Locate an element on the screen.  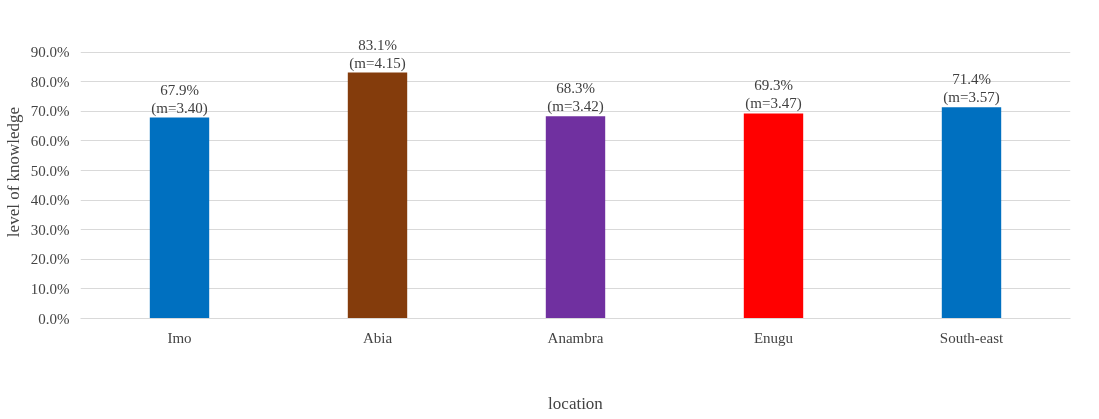
y-tick-label: 30.0% is located at coordinates (50, 229).